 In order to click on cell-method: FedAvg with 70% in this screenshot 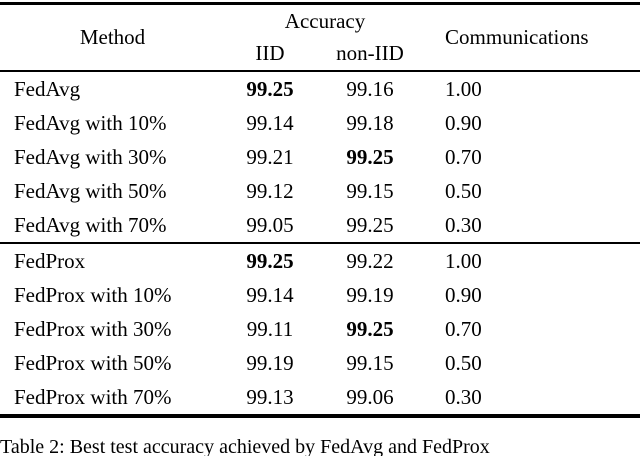, I will do `click(90, 224)`.